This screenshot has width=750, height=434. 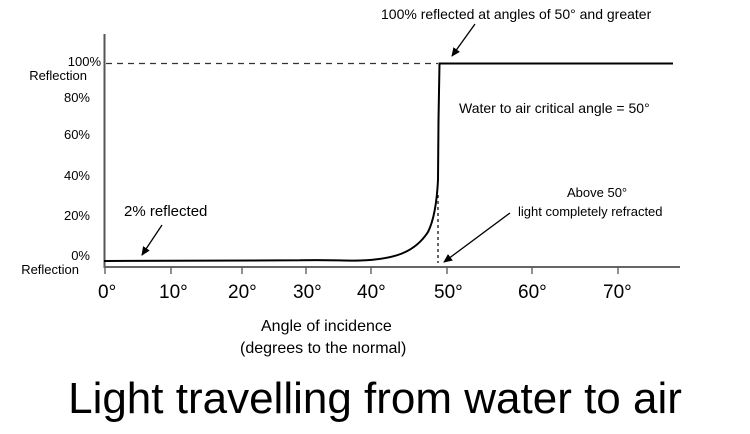 I want to click on arrow-top, so click(x=463, y=40).